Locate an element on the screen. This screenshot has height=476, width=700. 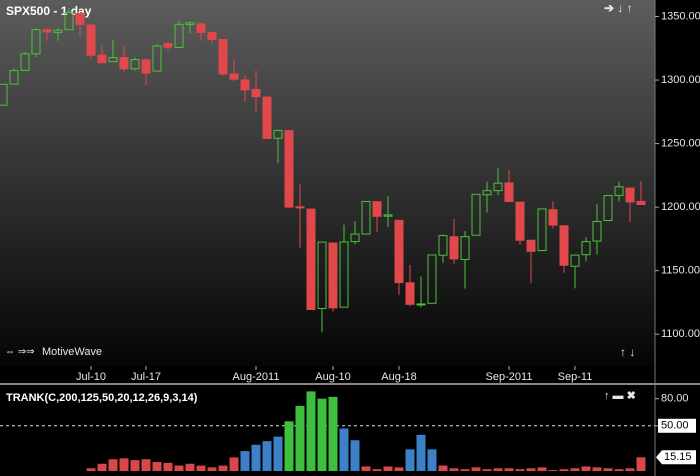
date-axis is located at coordinates (350, 374).